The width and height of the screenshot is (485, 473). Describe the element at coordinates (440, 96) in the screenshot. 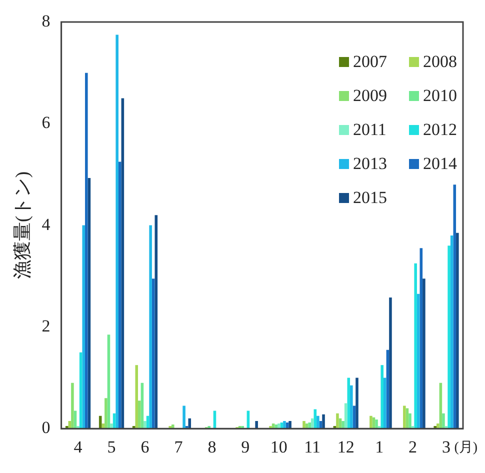

I see `legend-label: 2010` at that location.